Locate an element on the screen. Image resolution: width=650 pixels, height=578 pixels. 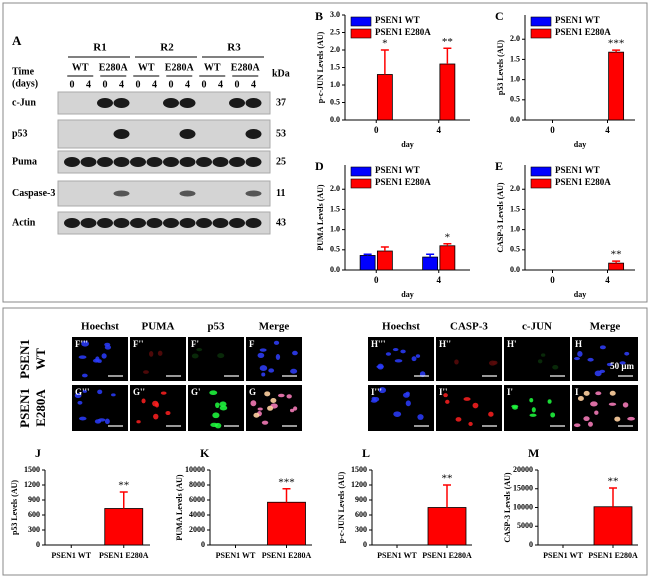
column-label: Hoechst is located at coordinates (100, 327).